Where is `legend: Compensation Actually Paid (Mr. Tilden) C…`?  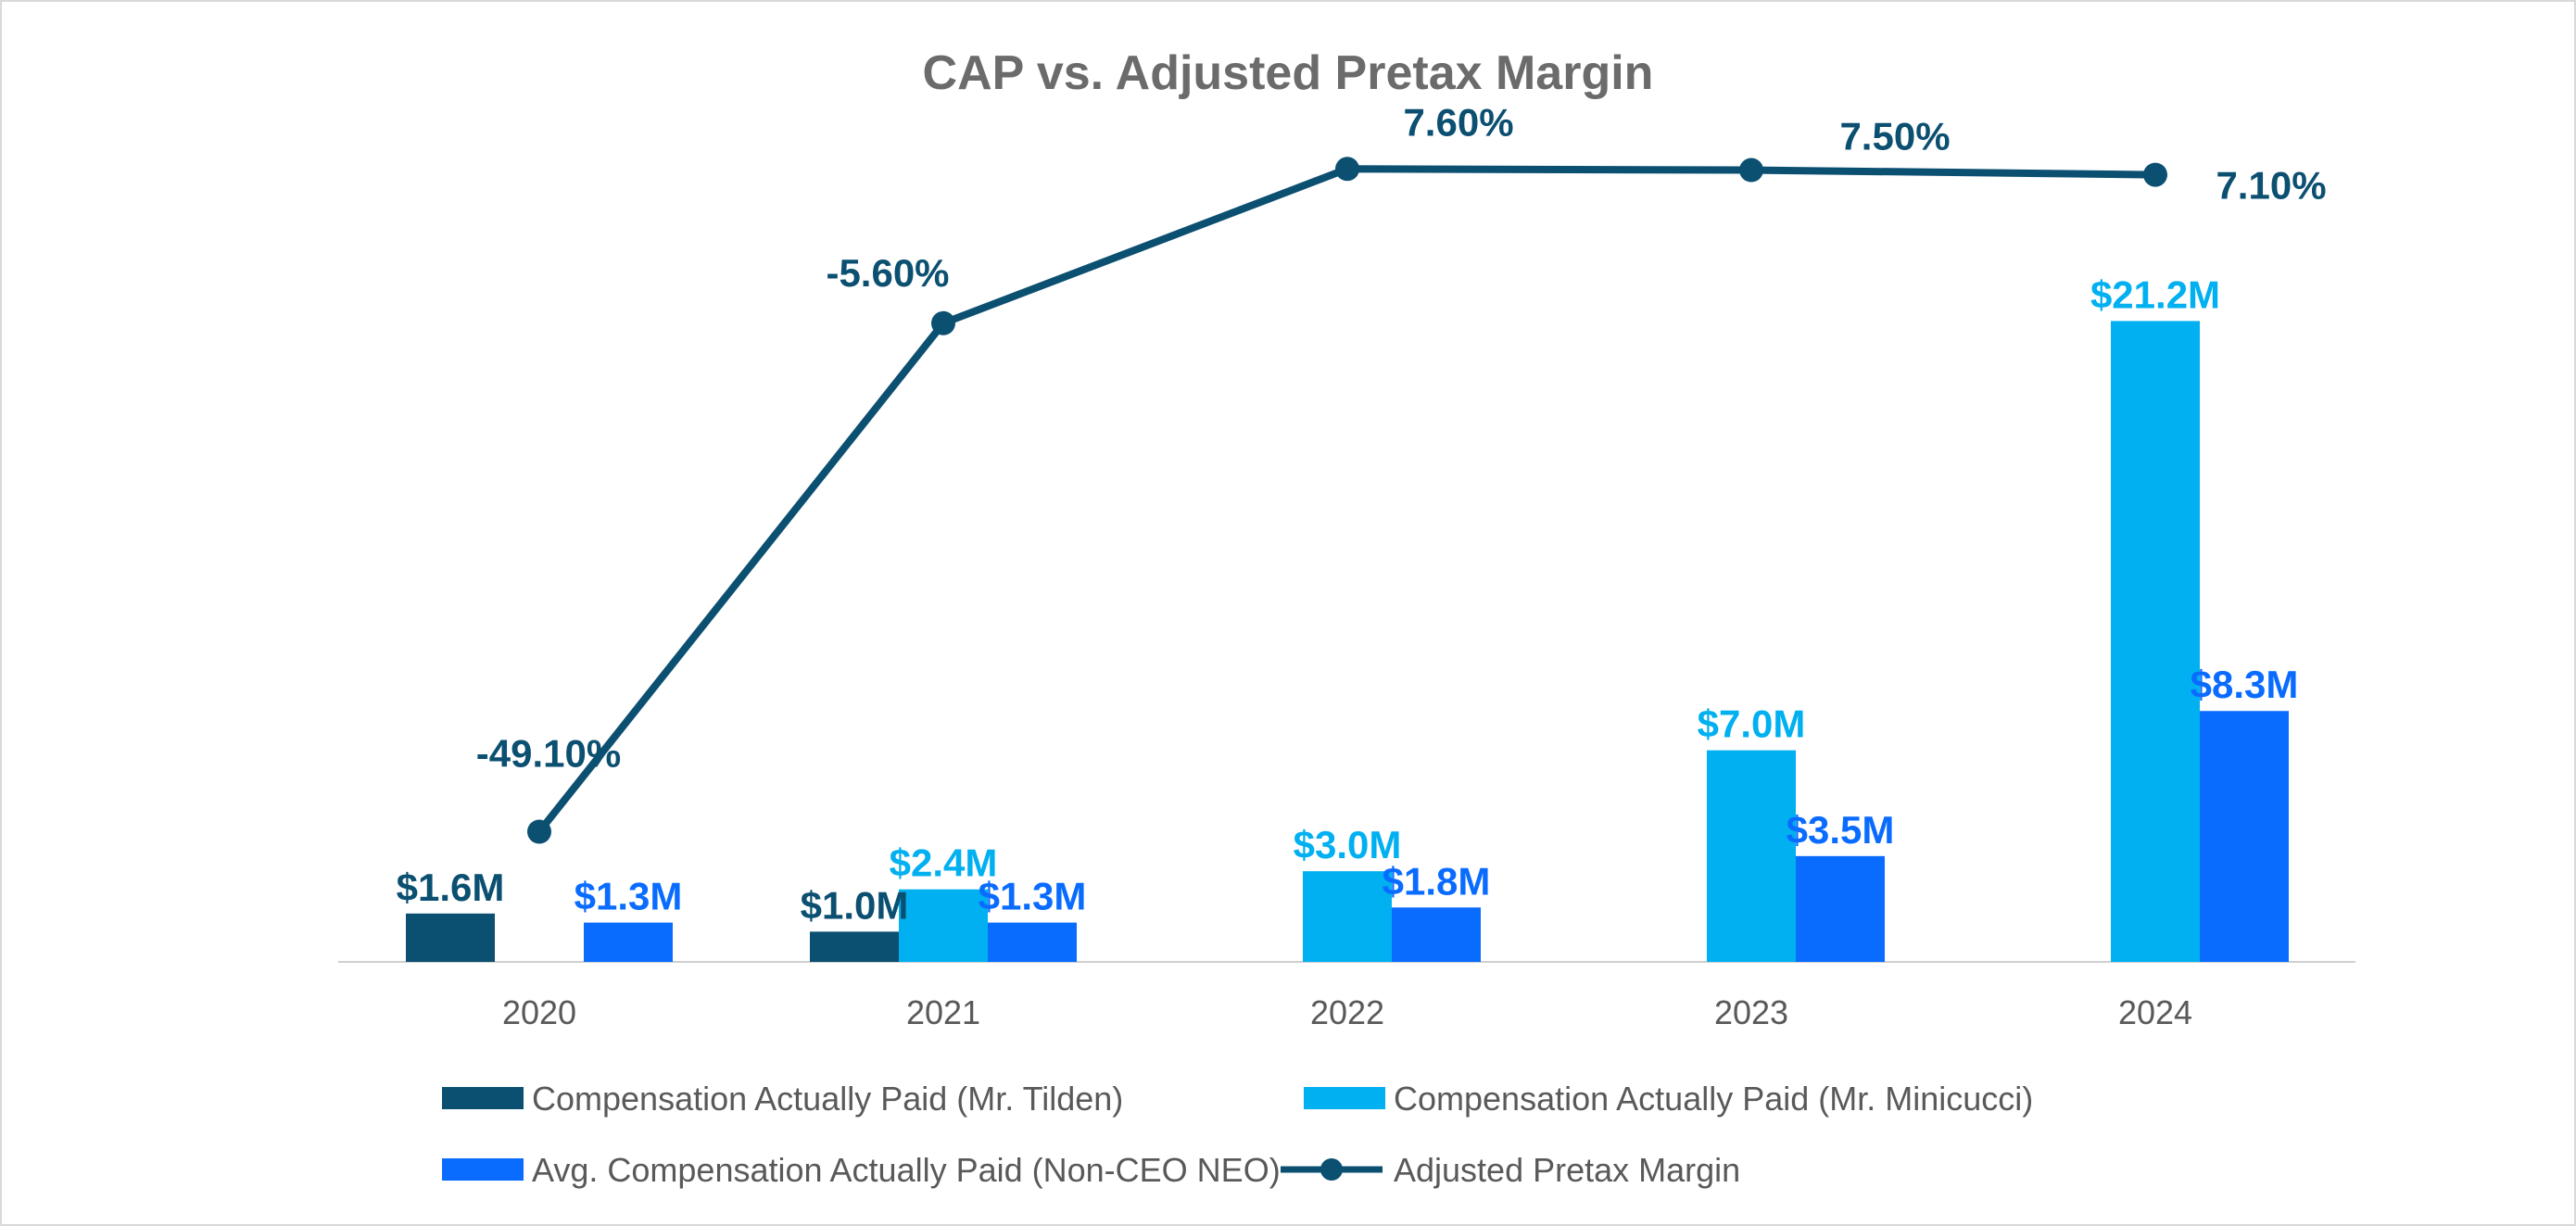 legend: Compensation Actually Paid (Mr. Tilden) C… is located at coordinates (1237, 1134).